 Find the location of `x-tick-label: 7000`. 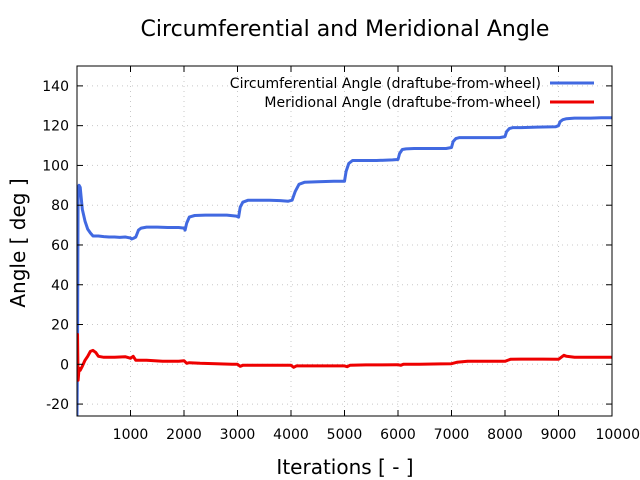

x-tick-label: 7000 is located at coordinates (452, 435).